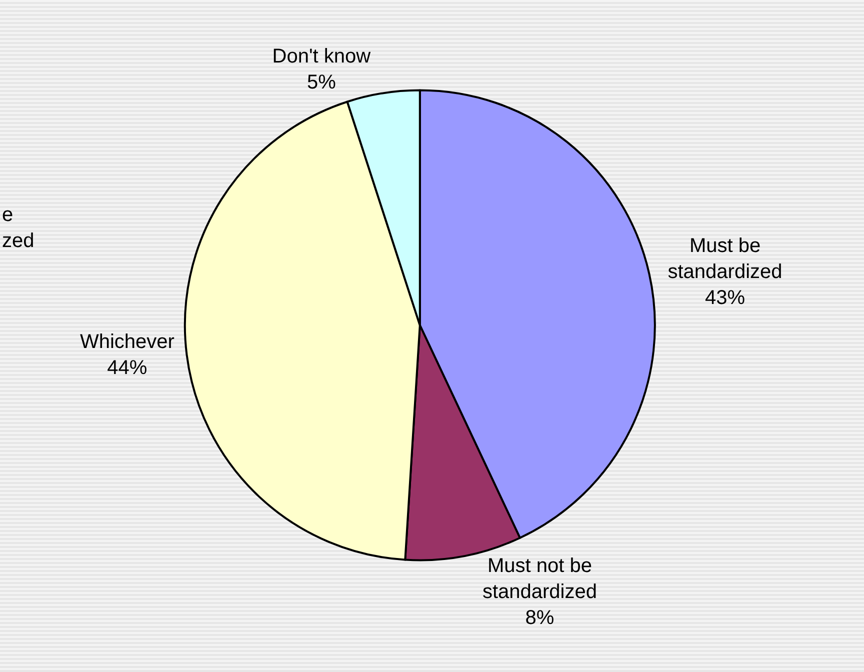 This screenshot has height=672, width=864. Describe the element at coordinates (322, 57) in the screenshot. I see `slice-label: Don't know` at that location.